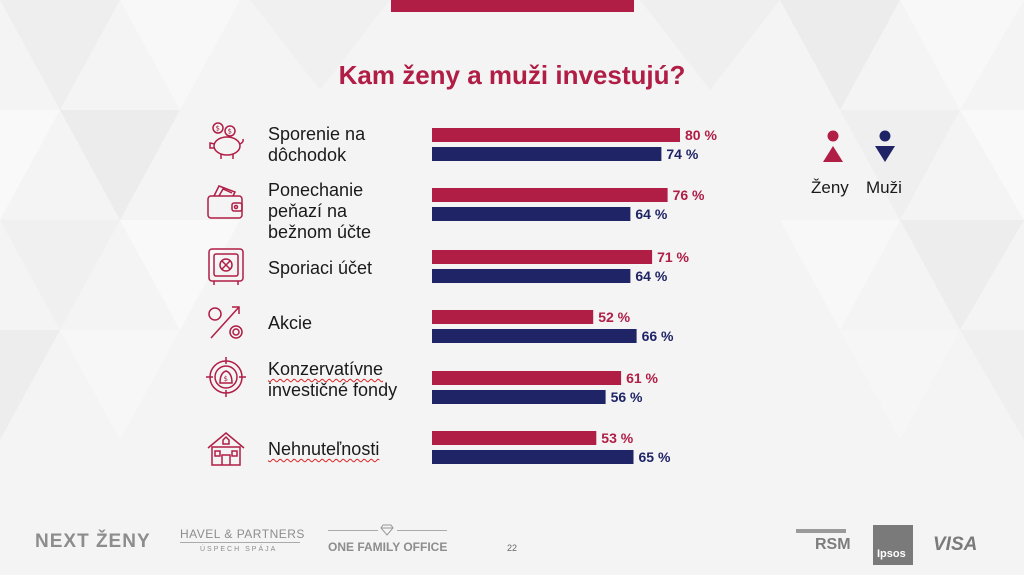 The height and width of the screenshot is (575, 1024). What do you see at coordinates (885, 146) in the screenshot?
I see `men-legend-icon` at bounding box center [885, 146].